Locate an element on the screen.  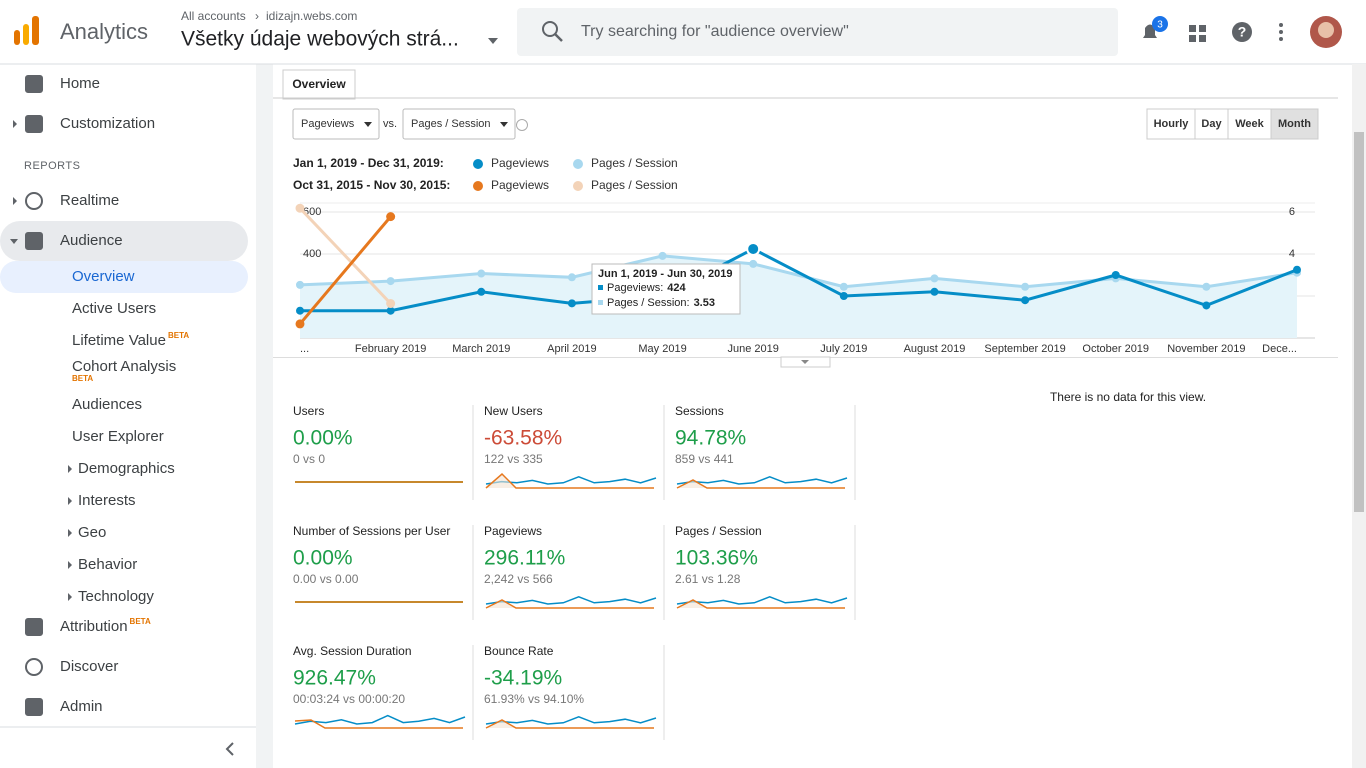
series-line is located at coordinates (345, 256).